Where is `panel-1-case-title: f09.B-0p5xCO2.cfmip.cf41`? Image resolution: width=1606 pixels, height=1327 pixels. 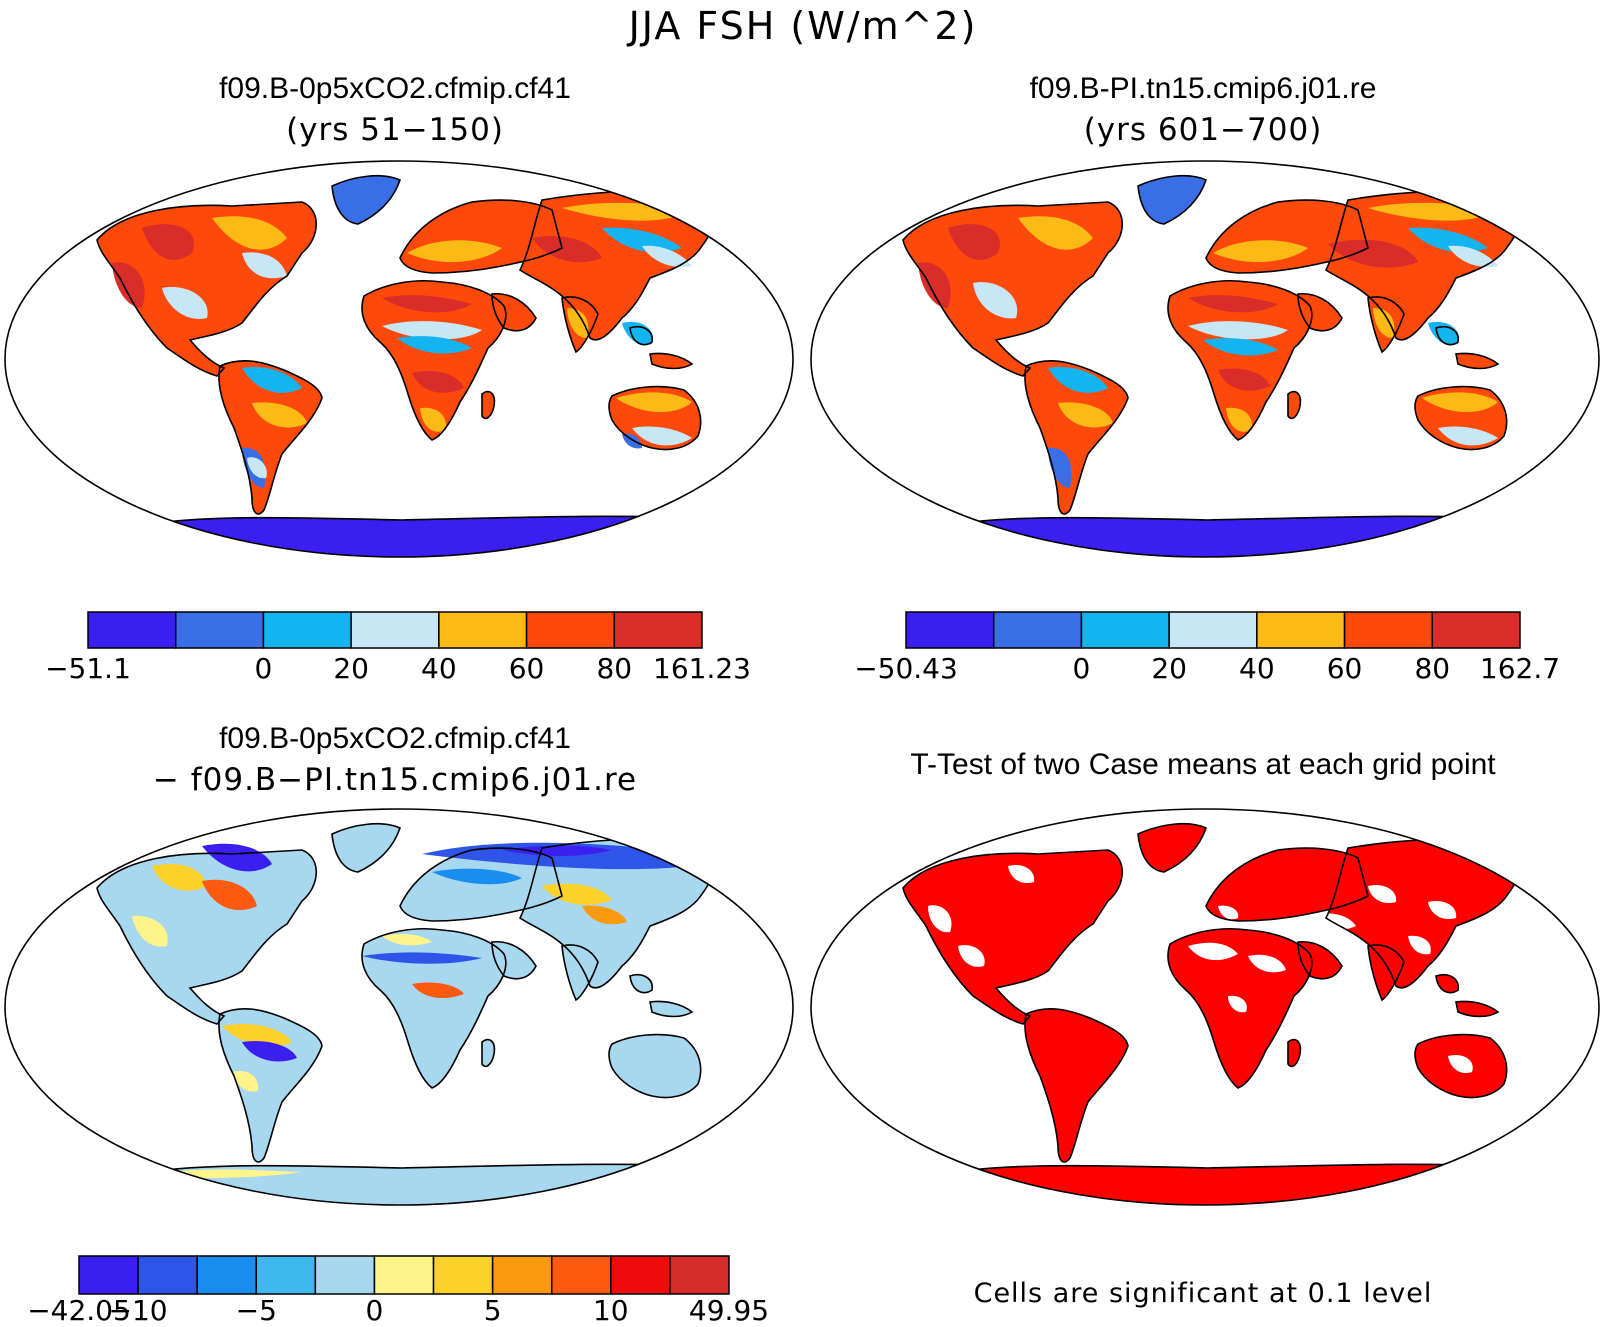 panel-1-case-title: f09.B-0p5xCO2.cfmip.cf41 is located at coordinates (395, 88).